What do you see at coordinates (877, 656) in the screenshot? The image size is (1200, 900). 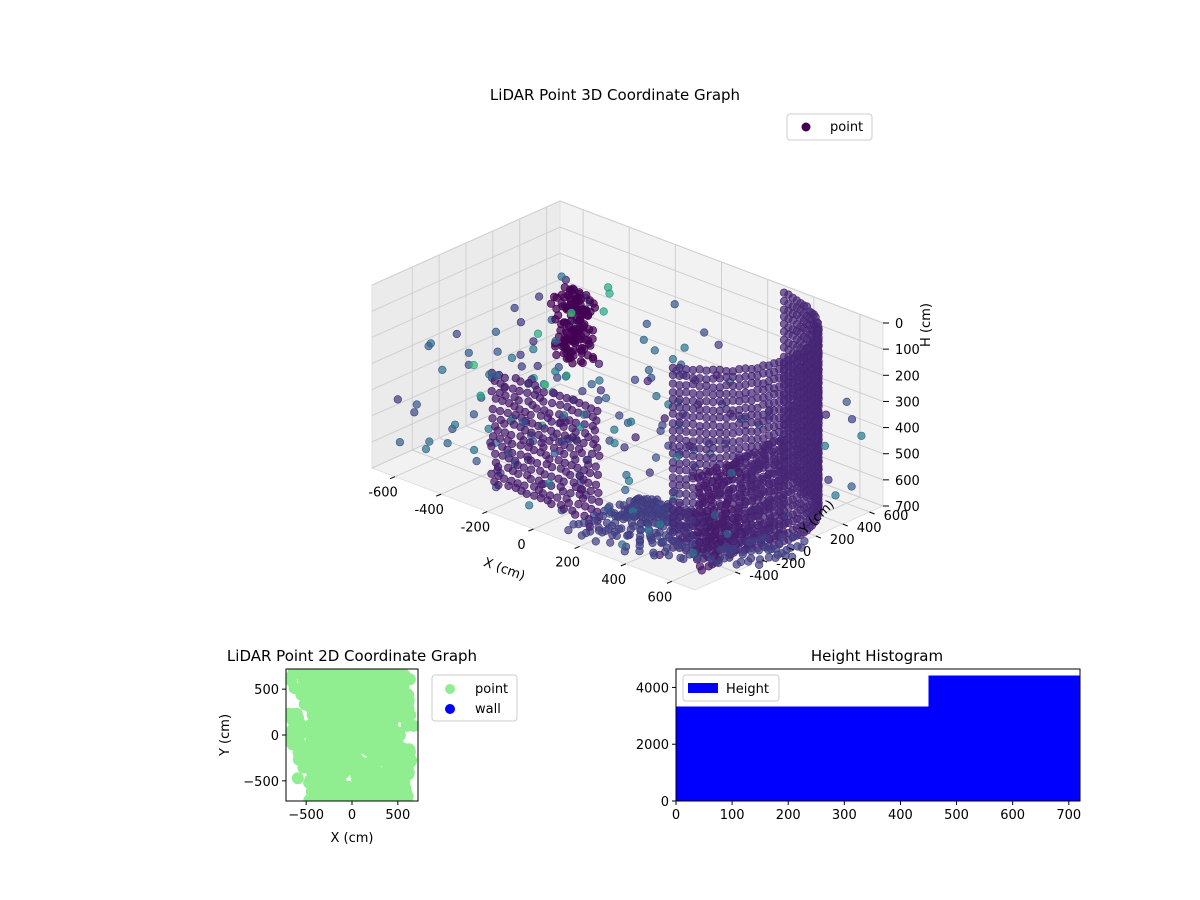 I see `chart-title-histogram: Height Histogram` at bounding box center [877, 656].